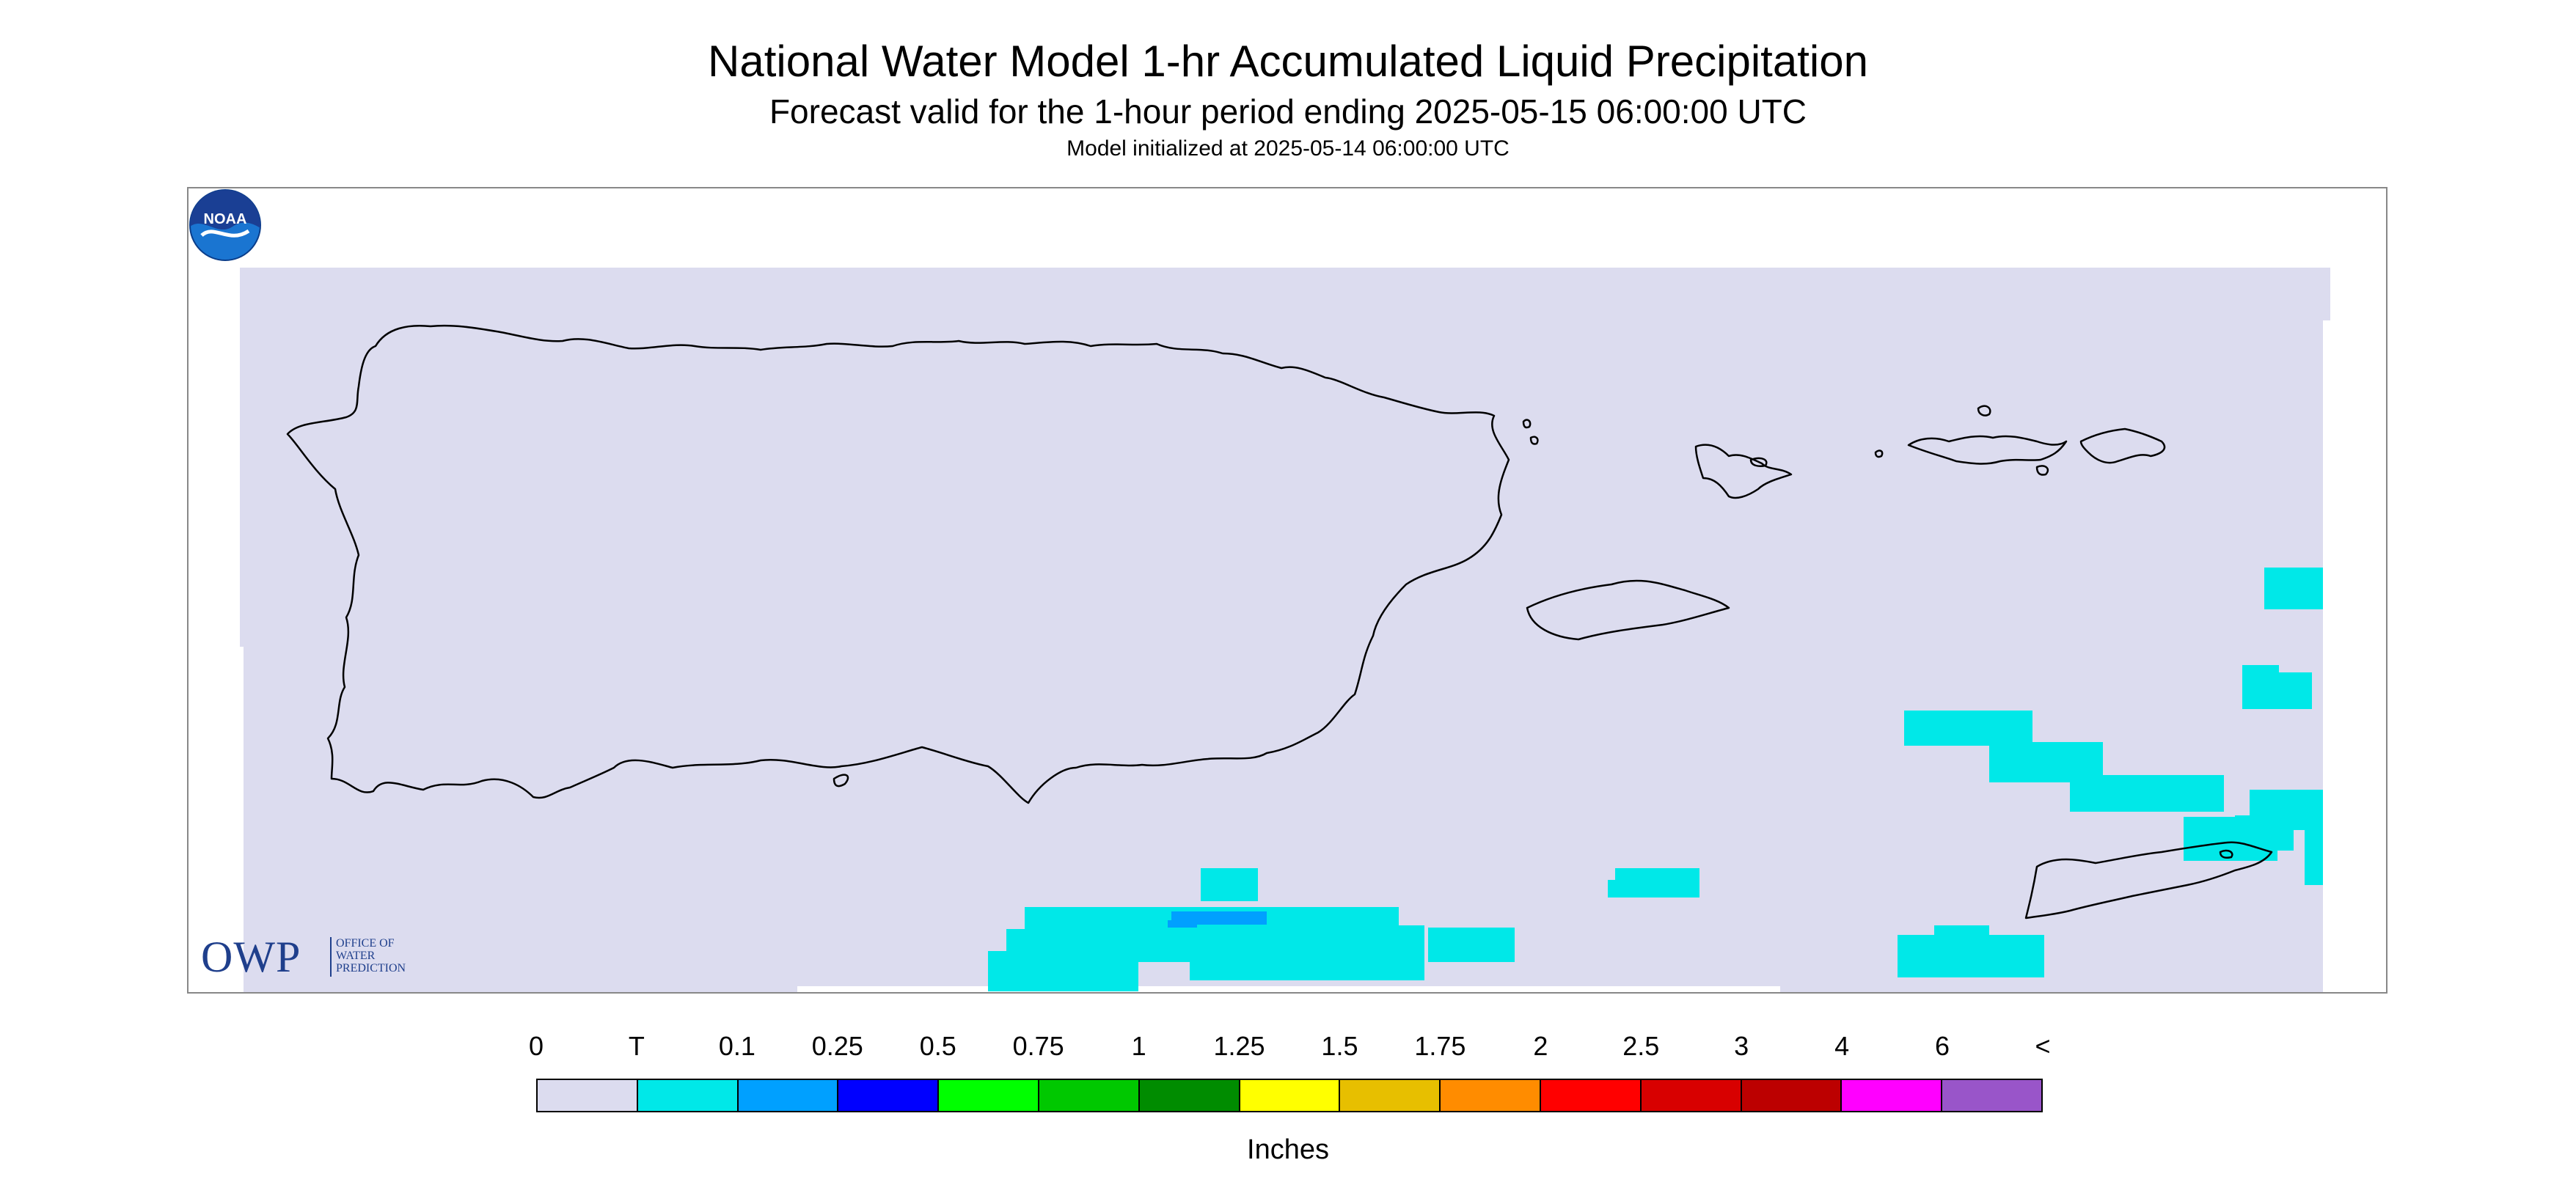 The height and width of the screenshot is (1182, 2576). Describe the element at coordinates (1288, 1149) in the screenshot. I see `legend-unit-label: Inches` at that location.